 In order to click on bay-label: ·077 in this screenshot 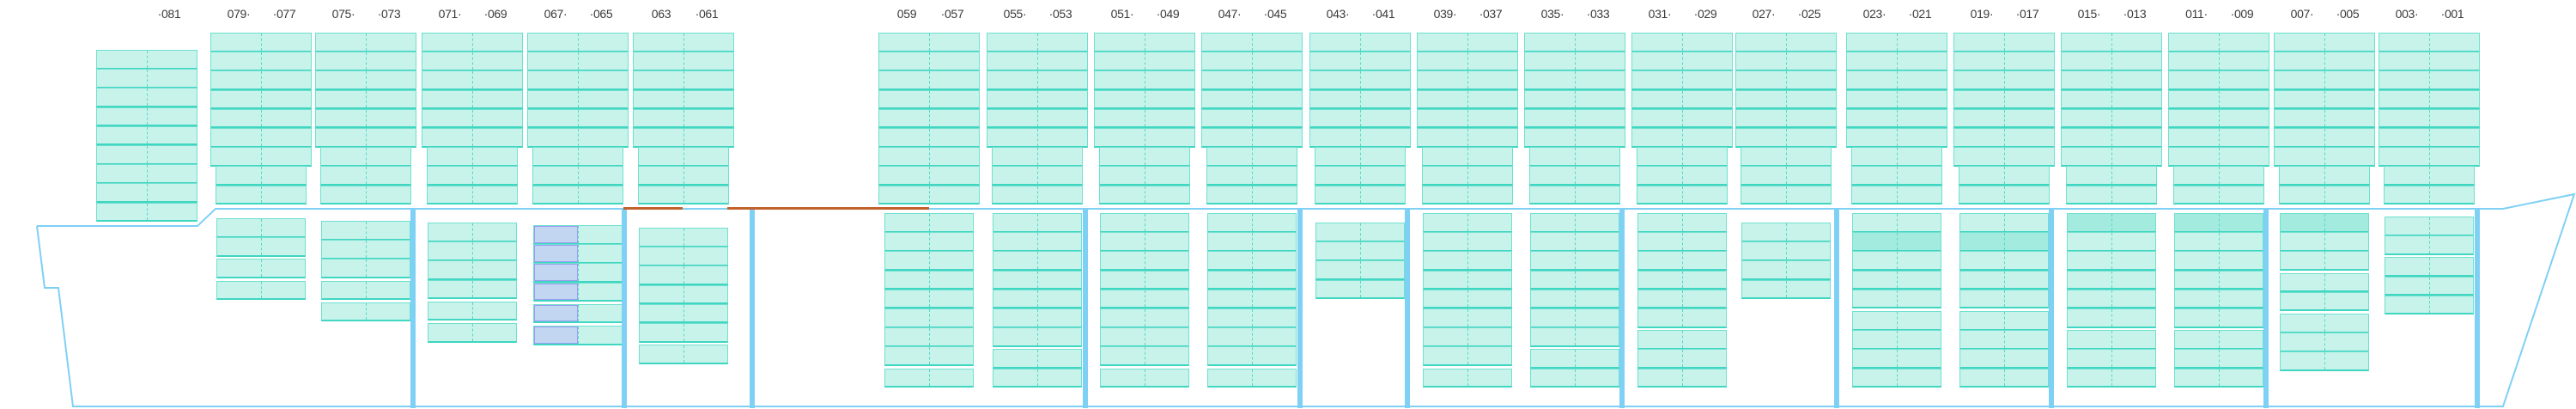, I will do `click(284, 14)`.